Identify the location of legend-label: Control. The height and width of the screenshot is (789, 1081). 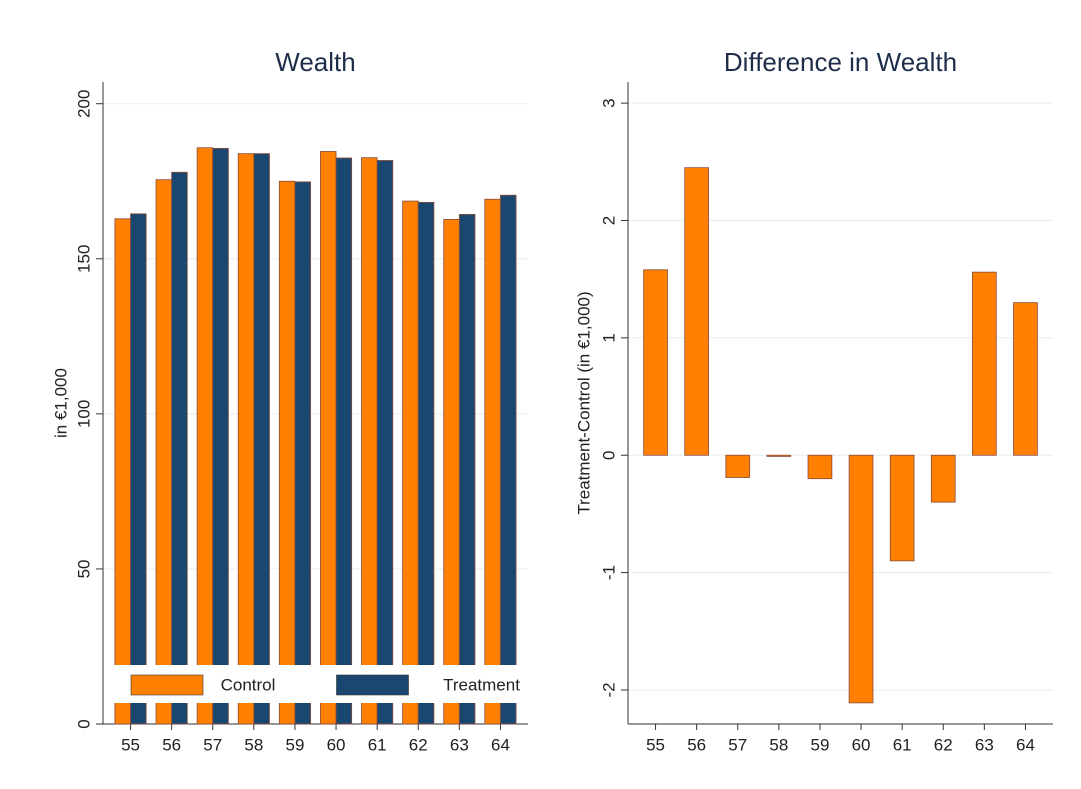
(248, 684).